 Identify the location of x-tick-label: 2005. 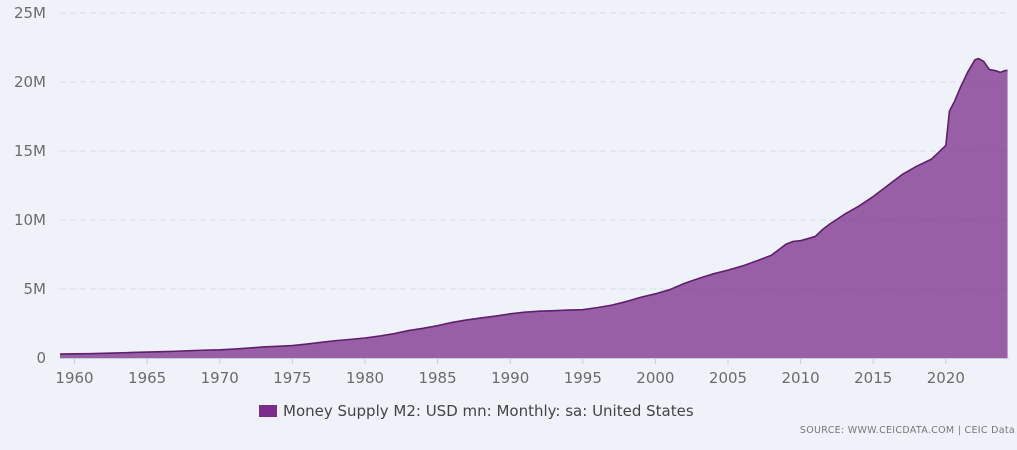
(728, 378).